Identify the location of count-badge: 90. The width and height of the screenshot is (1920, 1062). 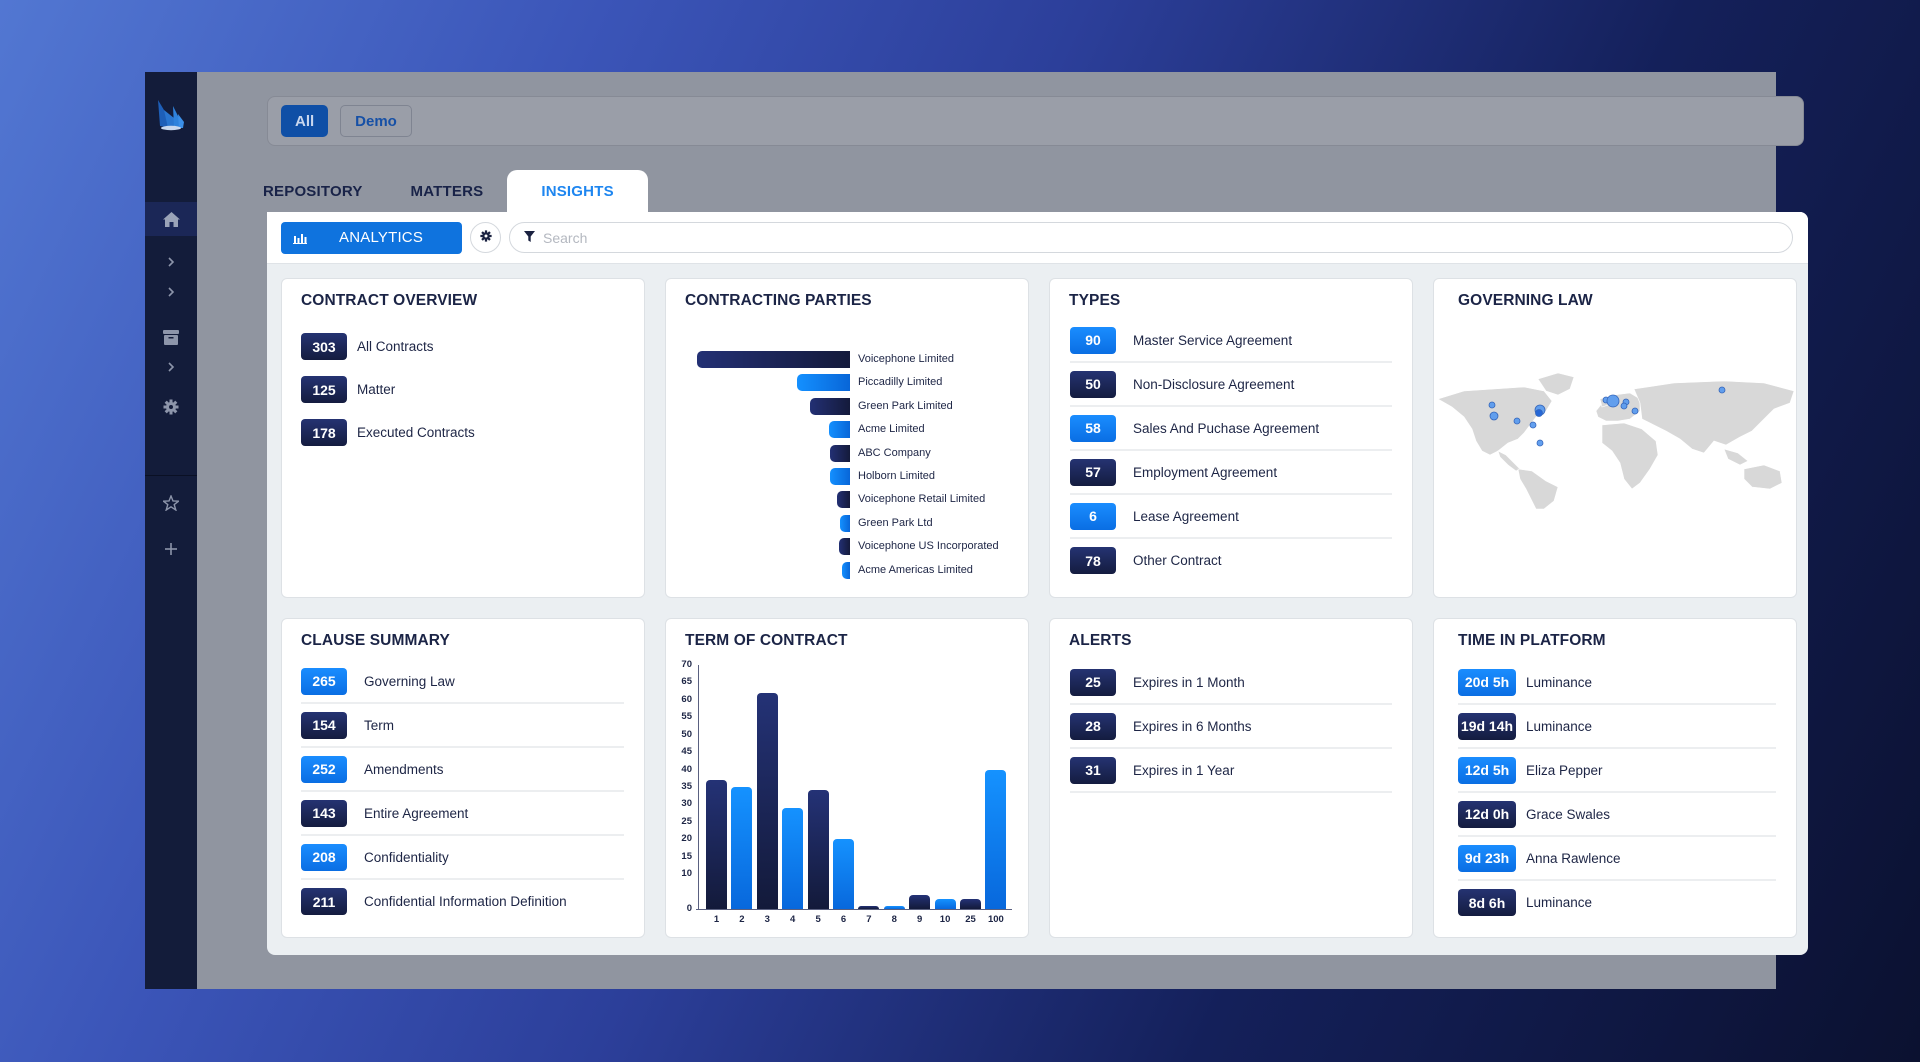
(1093, 340).